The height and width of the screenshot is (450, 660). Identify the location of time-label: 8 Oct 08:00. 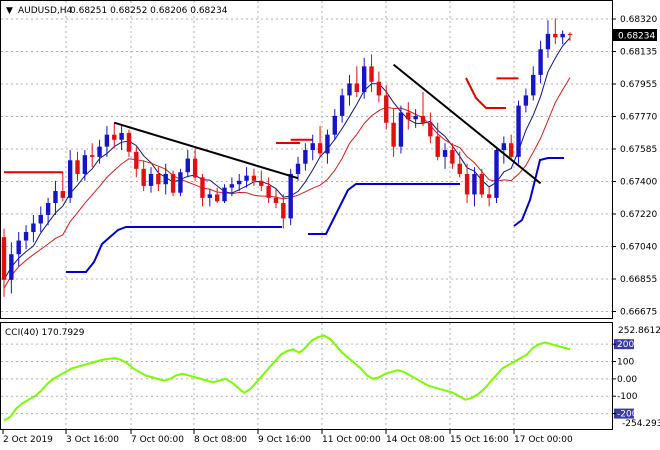
(220, 440).